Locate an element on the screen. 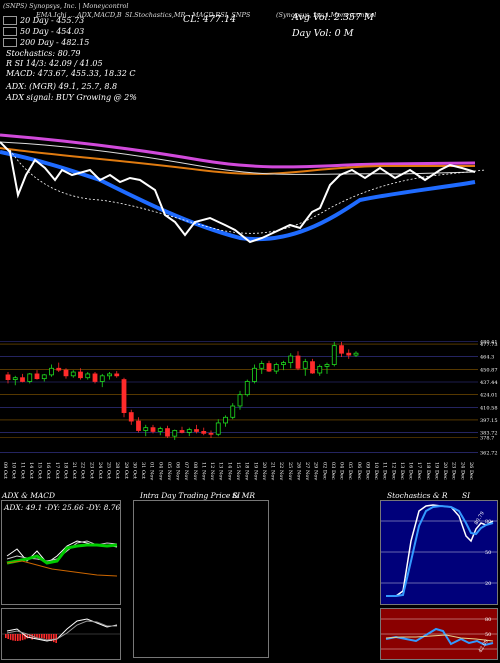  date-label: 31 Oct is located at coordinates (143, 470).